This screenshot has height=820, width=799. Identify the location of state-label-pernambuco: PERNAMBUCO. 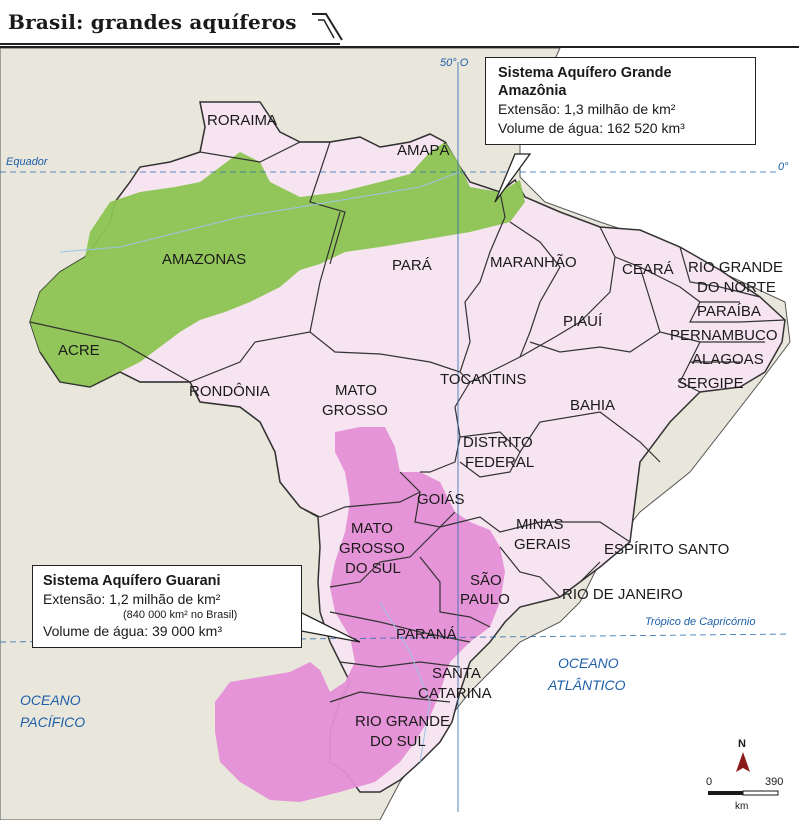
(724, 335).